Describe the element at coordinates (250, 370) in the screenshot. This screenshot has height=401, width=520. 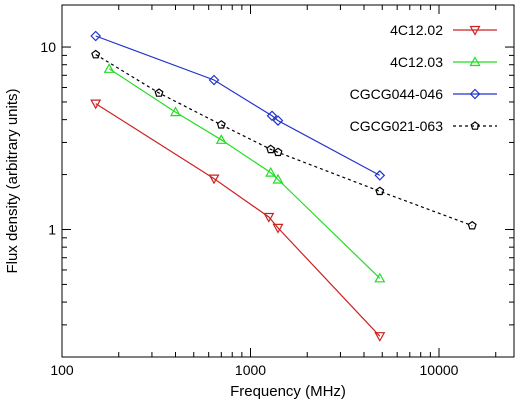
I see `x-tick-label: 1000` at that location.